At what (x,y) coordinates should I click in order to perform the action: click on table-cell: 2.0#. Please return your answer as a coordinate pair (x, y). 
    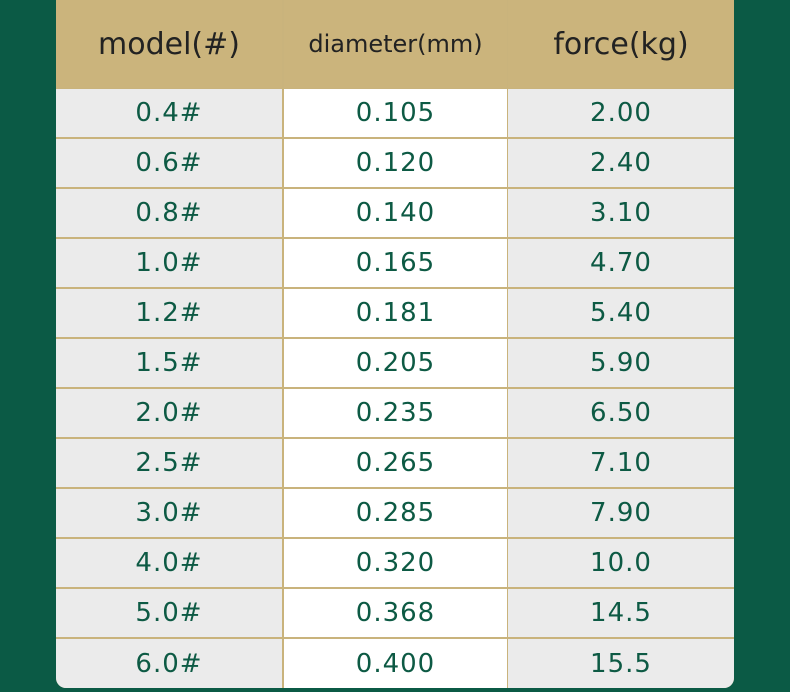
    Looking at the image, I should click on (169, 413).